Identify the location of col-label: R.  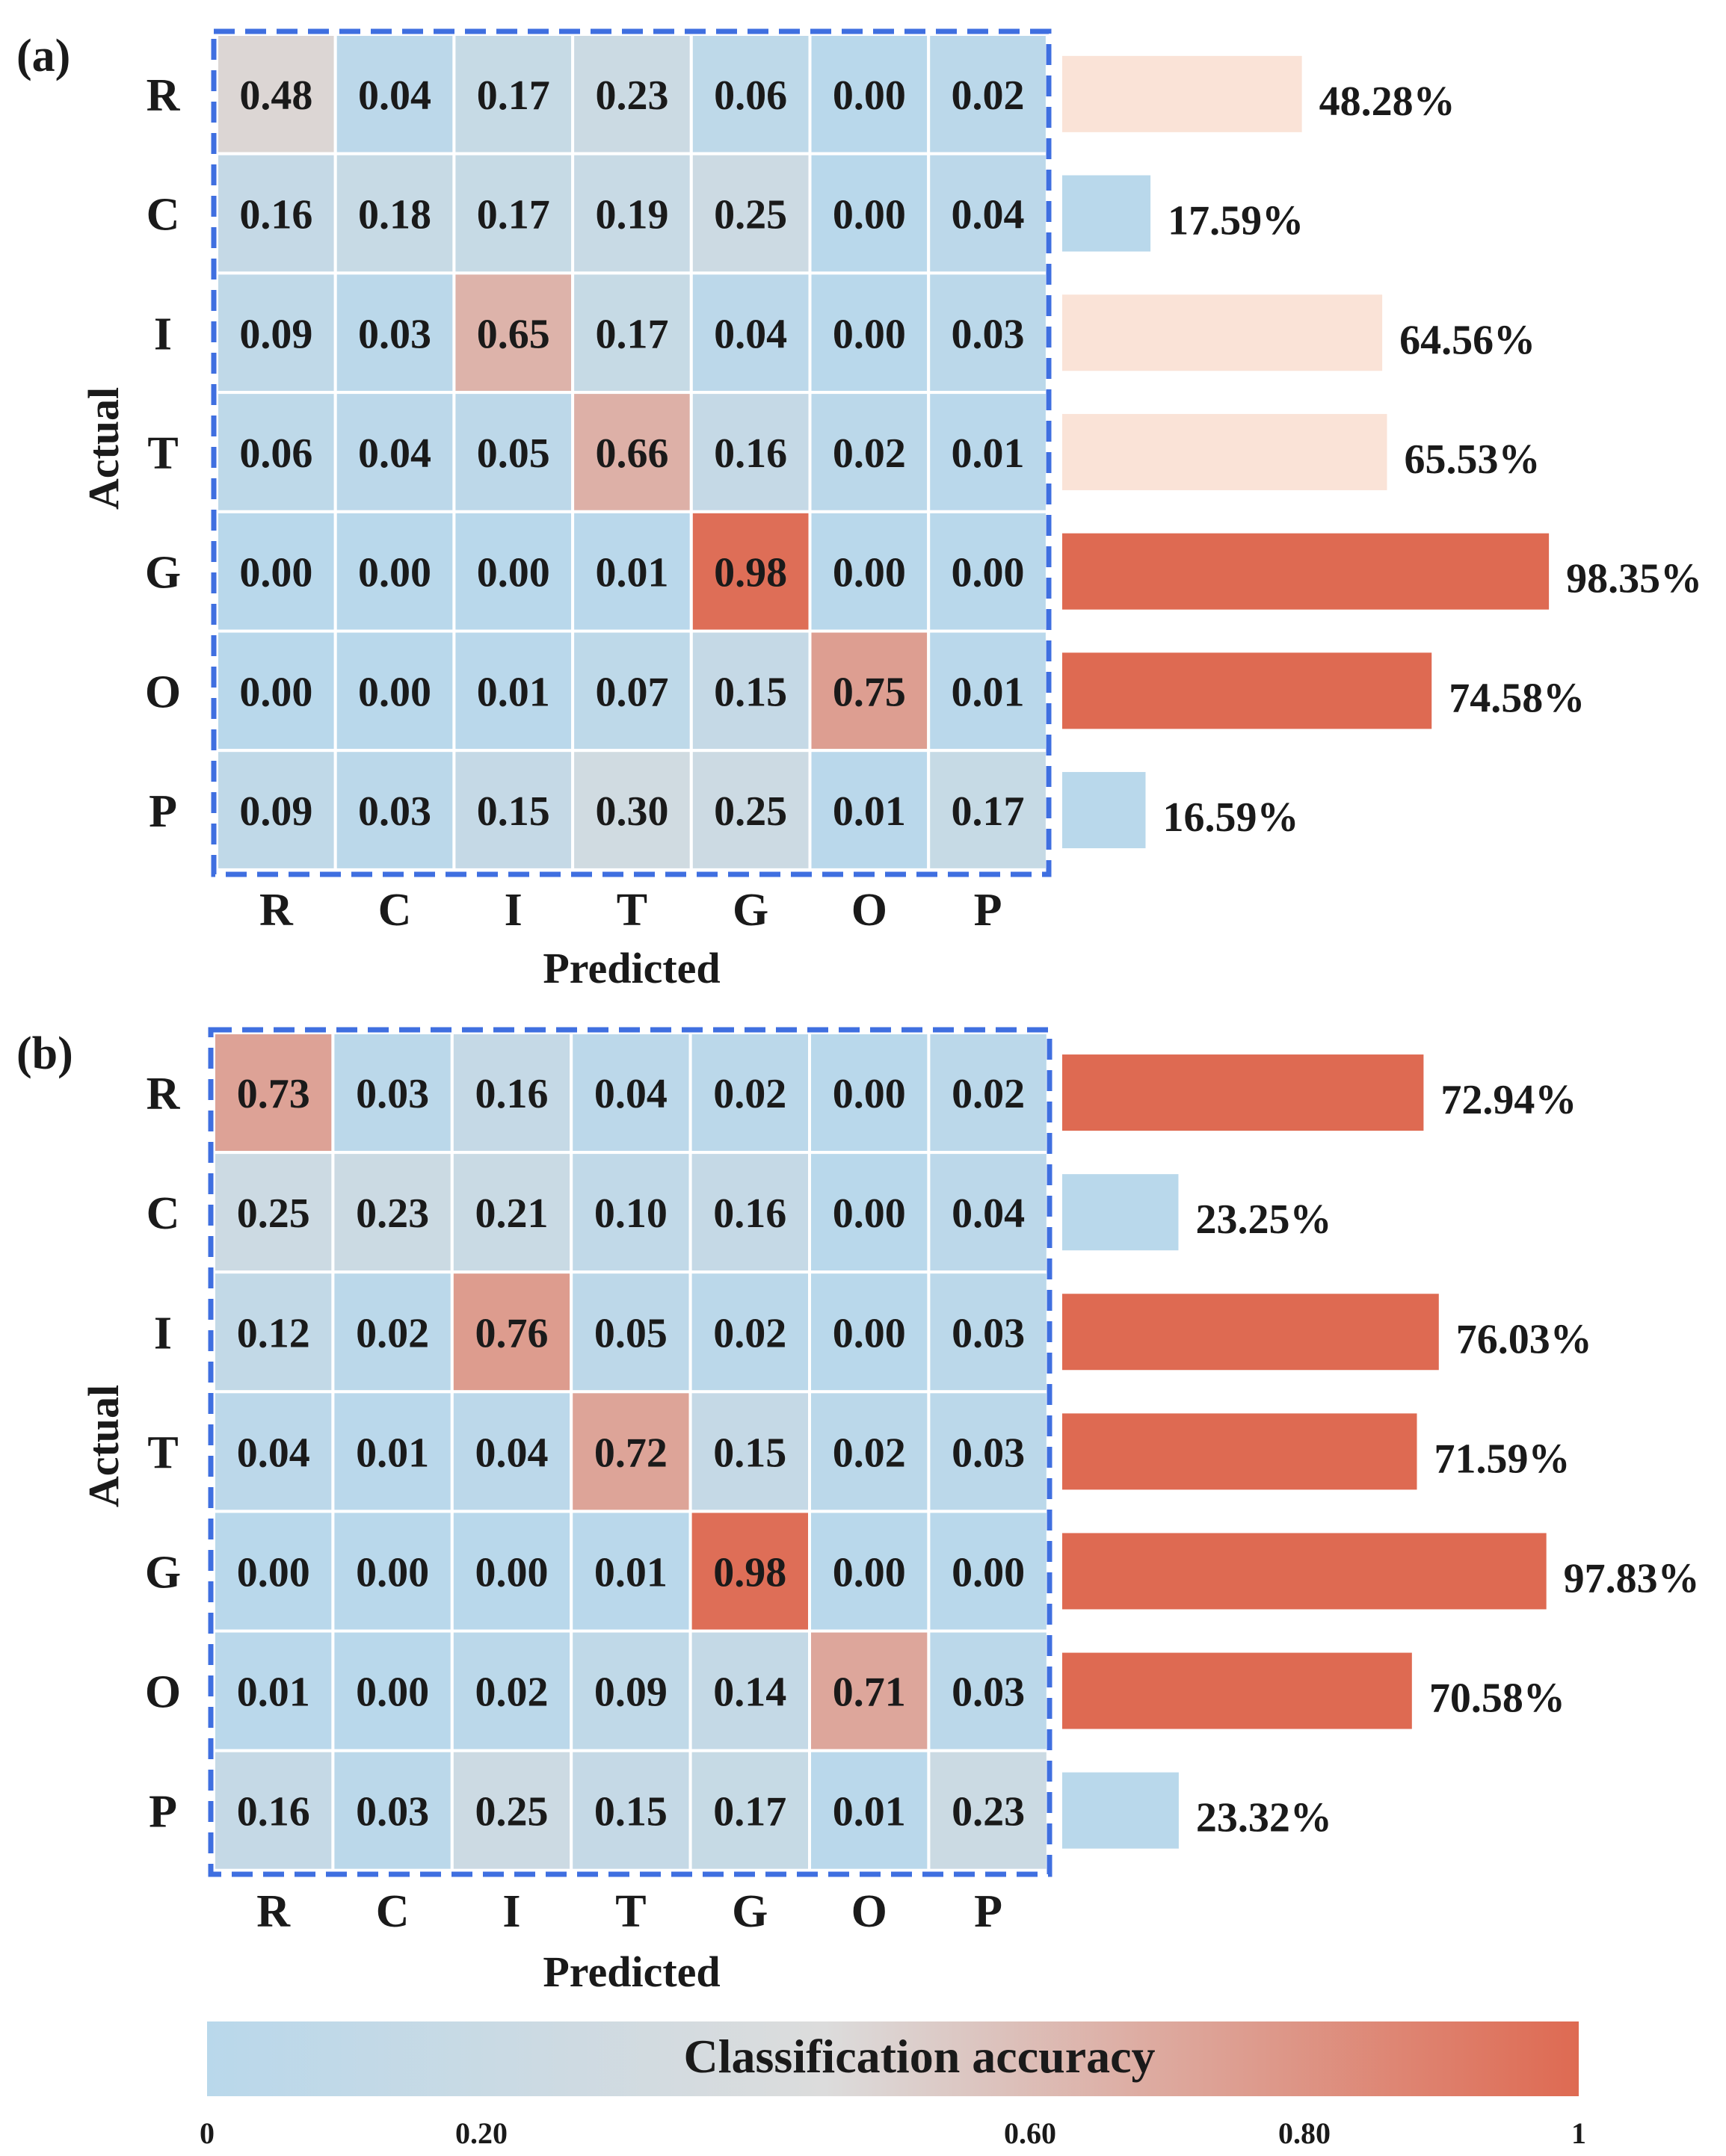
(276, 910).